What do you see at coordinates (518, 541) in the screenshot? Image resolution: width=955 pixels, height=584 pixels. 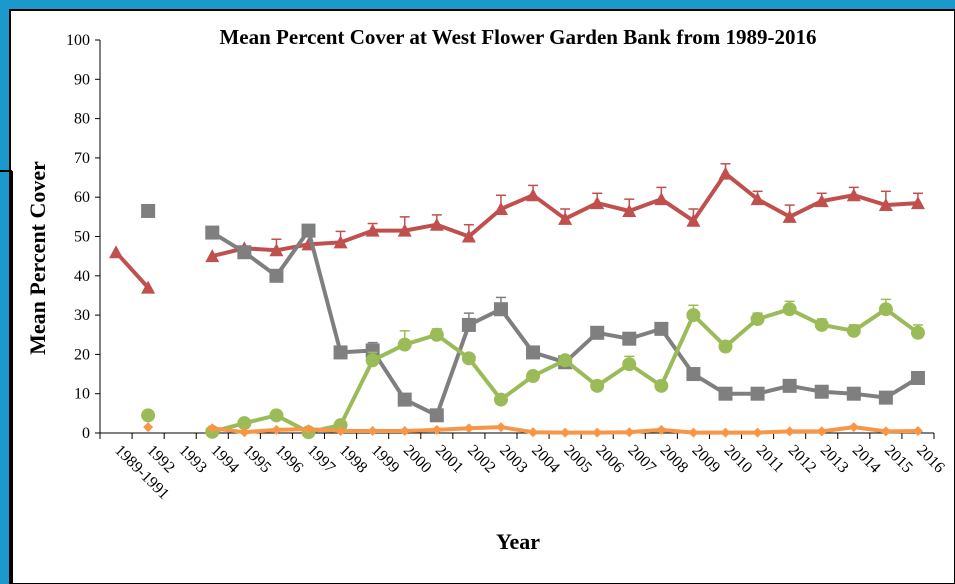 I see `x-axis-title: Year` at bounding box center [518, 541].